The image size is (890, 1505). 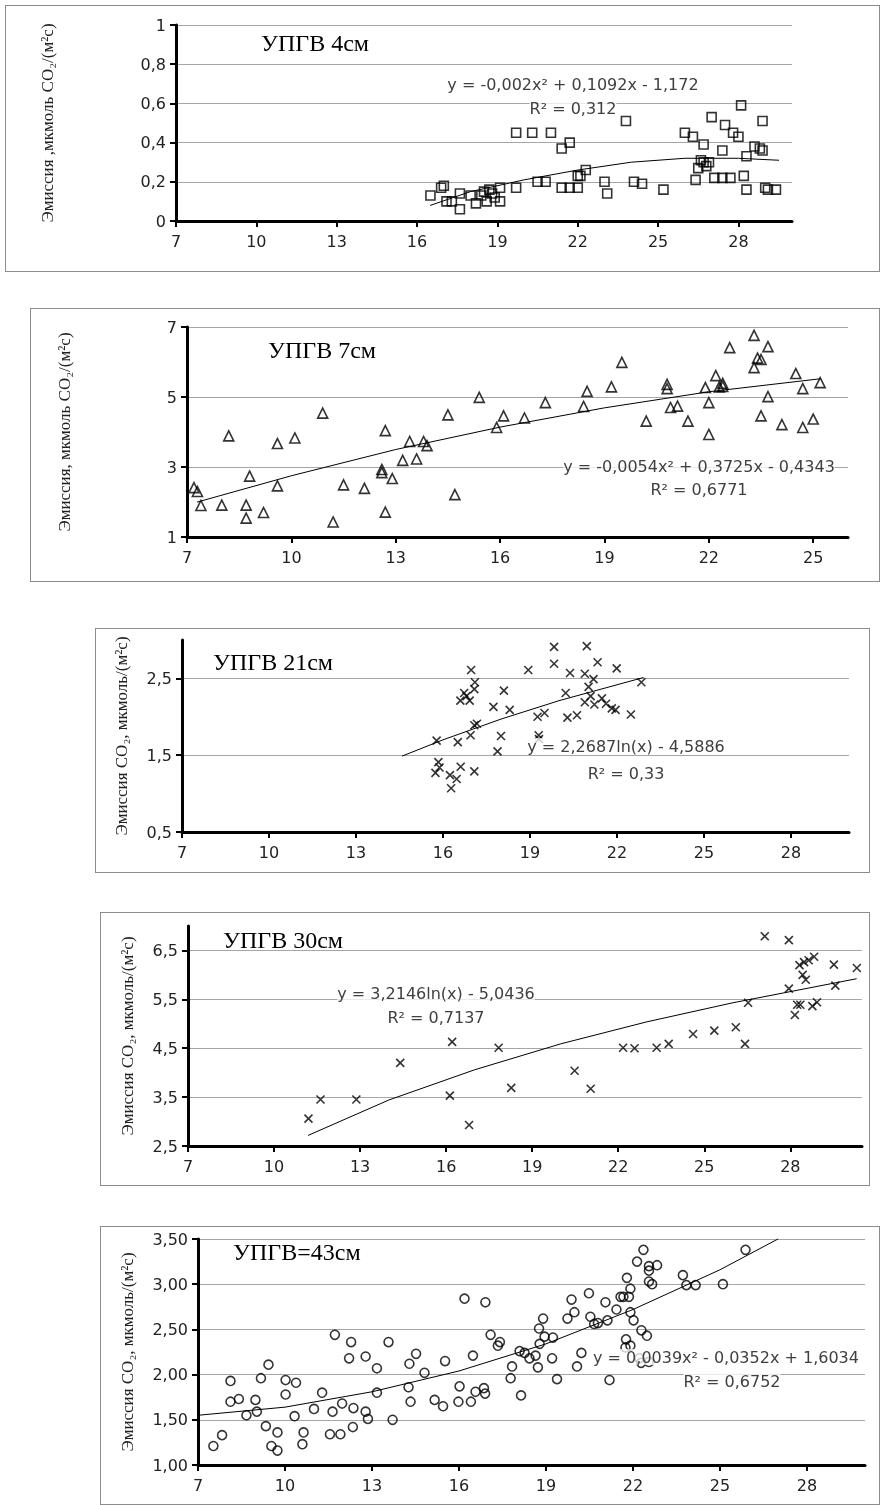 I want to click on annotation: y = 0,0039x² - 0,0352x + 1,6034, so click(x=726, y=1357).